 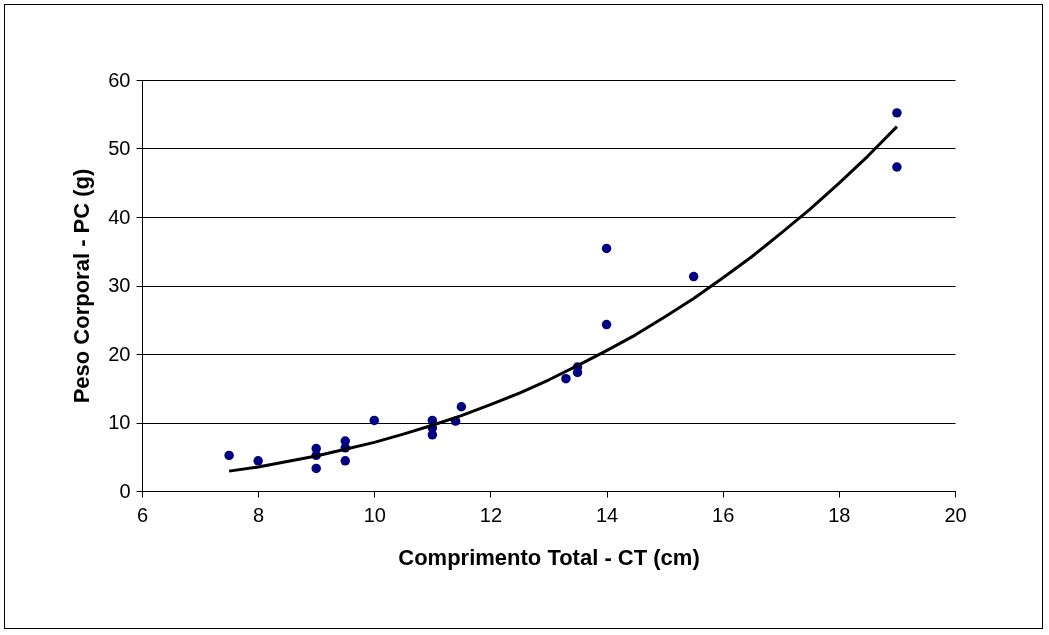 I want to click on x-tick-label: 6, so click(x=142, y=514).